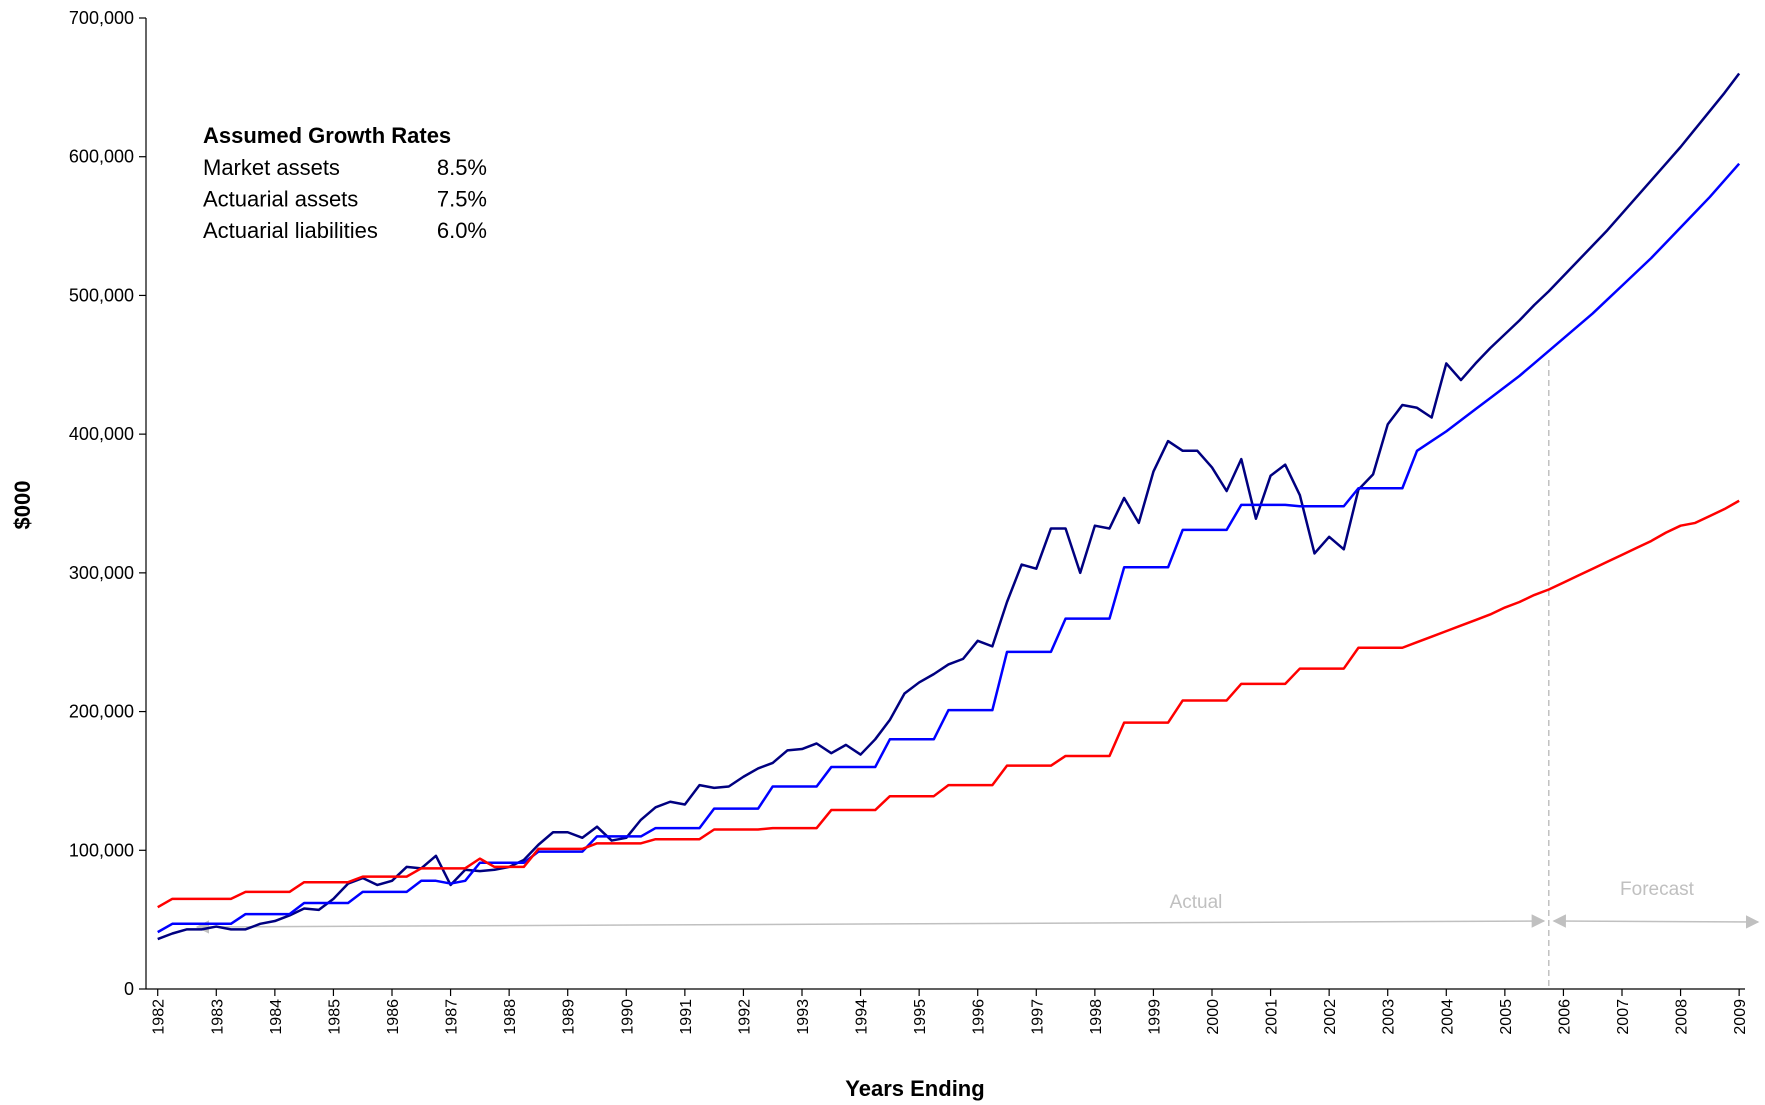 This screenshot has width=1765, height=1105. Describe the element at coordinates (462, 199) in the screenshot. I see `rate-value: 7.5%` at that location.